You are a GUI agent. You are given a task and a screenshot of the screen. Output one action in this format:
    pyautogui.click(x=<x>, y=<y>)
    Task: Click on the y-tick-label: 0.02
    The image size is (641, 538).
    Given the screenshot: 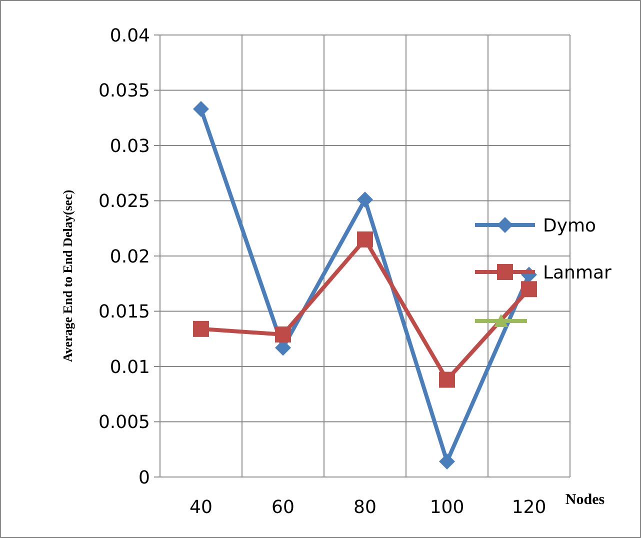 What is the action you would take?
    pyautogui.click(x=130, y=257)
    